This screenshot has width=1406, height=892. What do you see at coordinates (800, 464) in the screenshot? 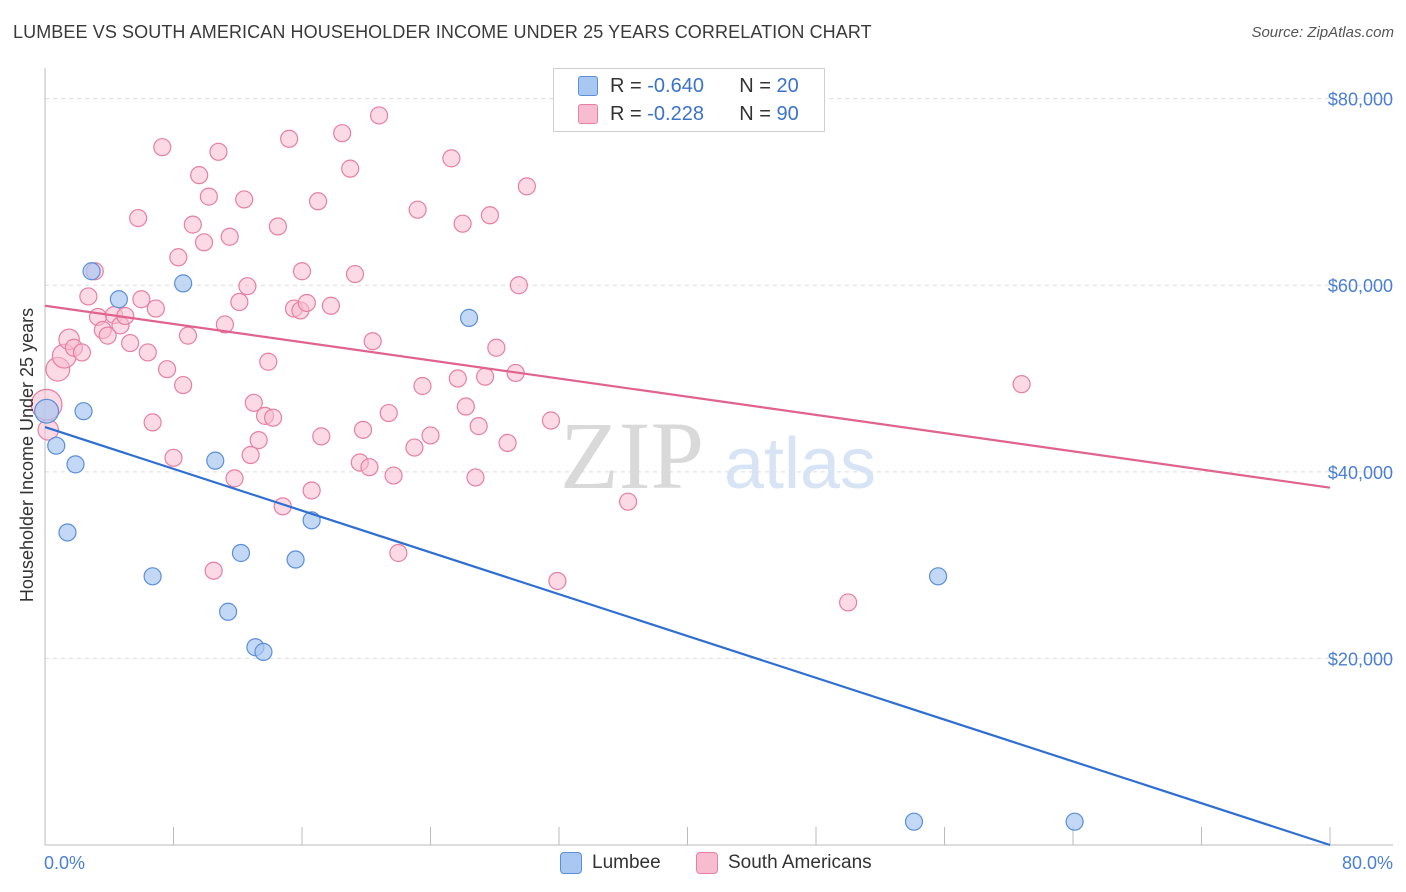
I see `watermark-atlas: atlas` at bounding box center [800, 464].